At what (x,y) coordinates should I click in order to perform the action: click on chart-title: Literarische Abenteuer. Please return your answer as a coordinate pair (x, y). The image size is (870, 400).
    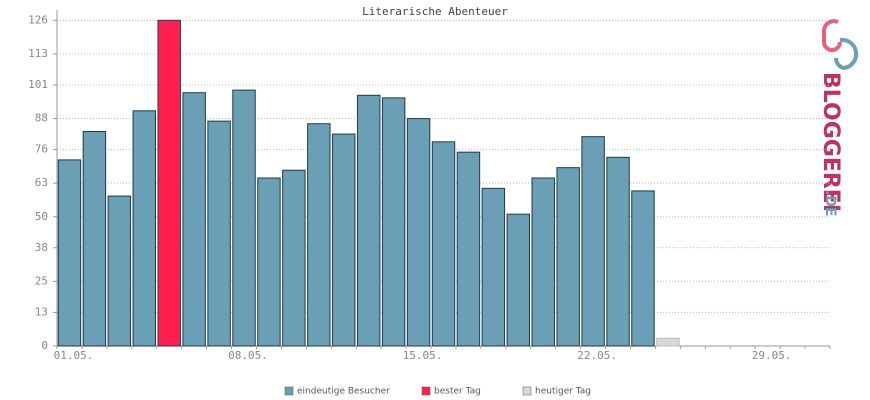
    Looking at the image, I should click on (435, 11).